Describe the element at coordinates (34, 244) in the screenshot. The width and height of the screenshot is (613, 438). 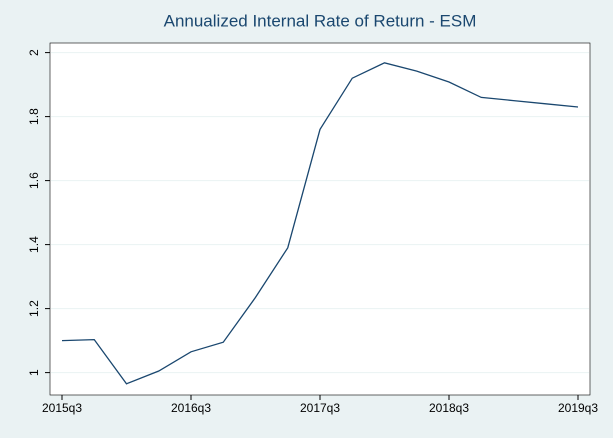
I see `y-tick-label: 1.4` at that location.